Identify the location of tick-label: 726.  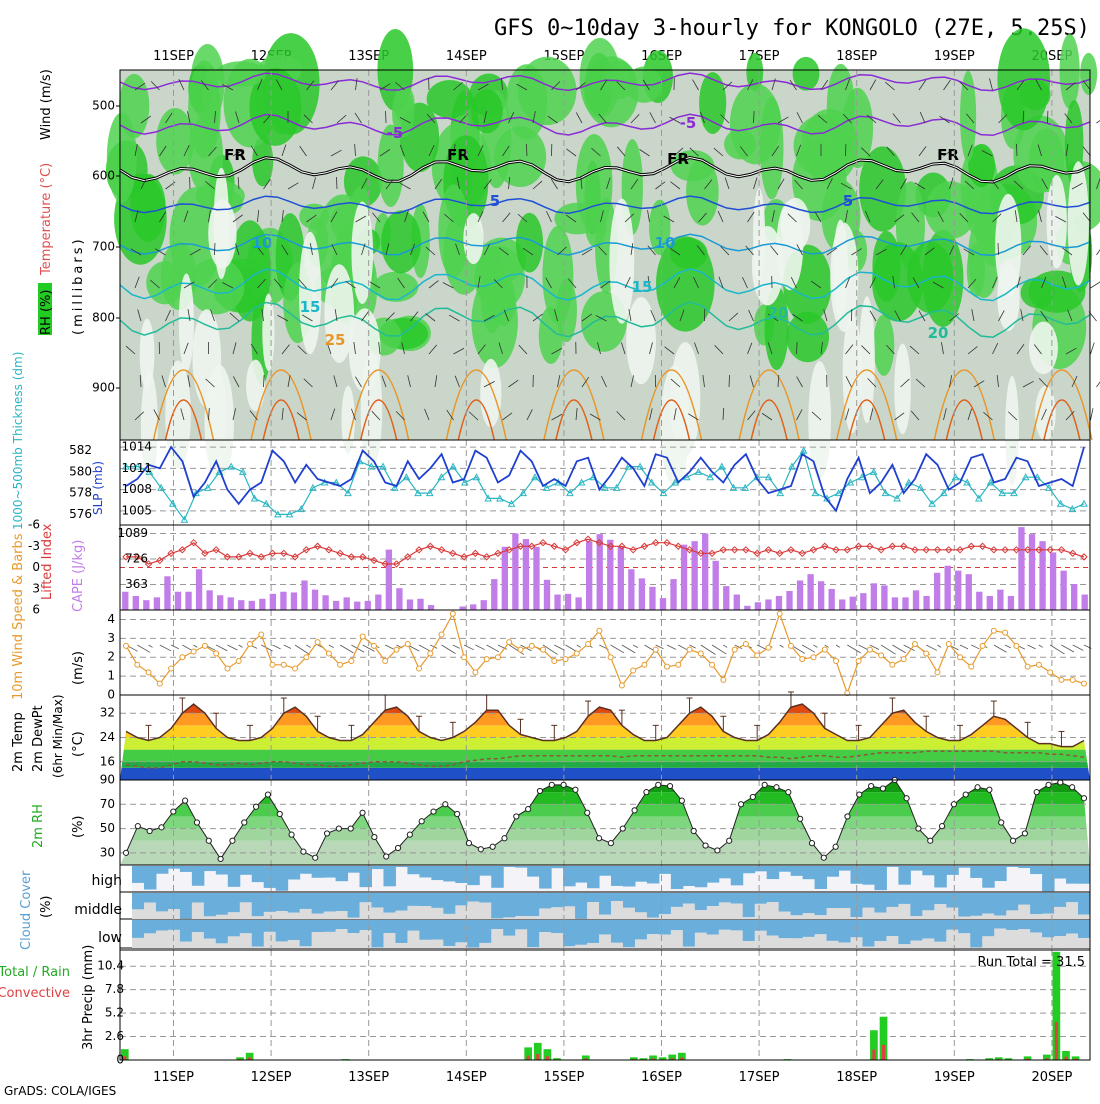
(136, 559).